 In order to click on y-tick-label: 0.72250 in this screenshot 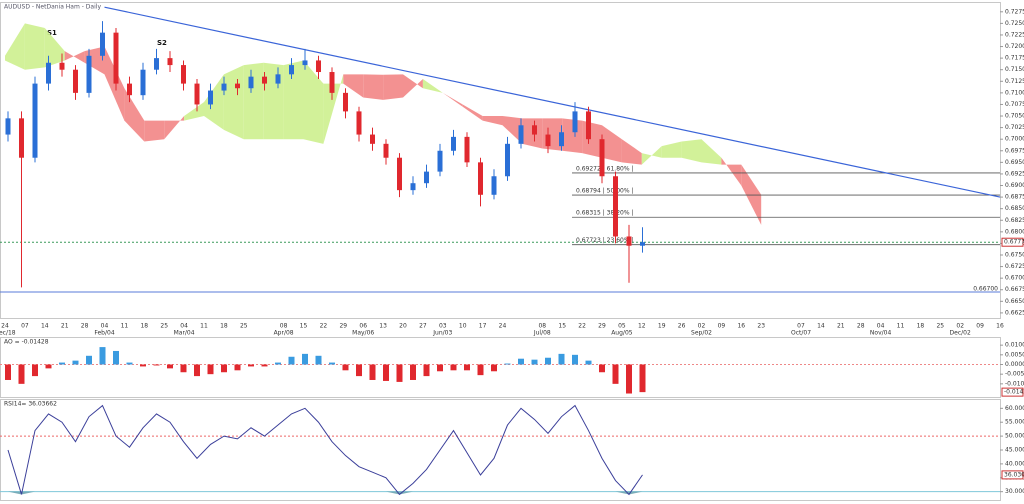, I will do `click(1014, 34)`.